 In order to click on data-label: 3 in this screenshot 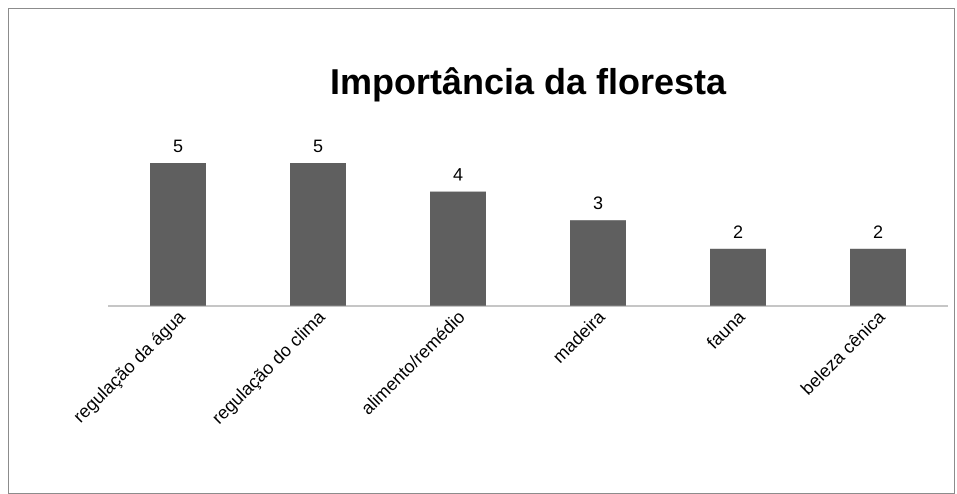, I will do `click(598, 203)`.